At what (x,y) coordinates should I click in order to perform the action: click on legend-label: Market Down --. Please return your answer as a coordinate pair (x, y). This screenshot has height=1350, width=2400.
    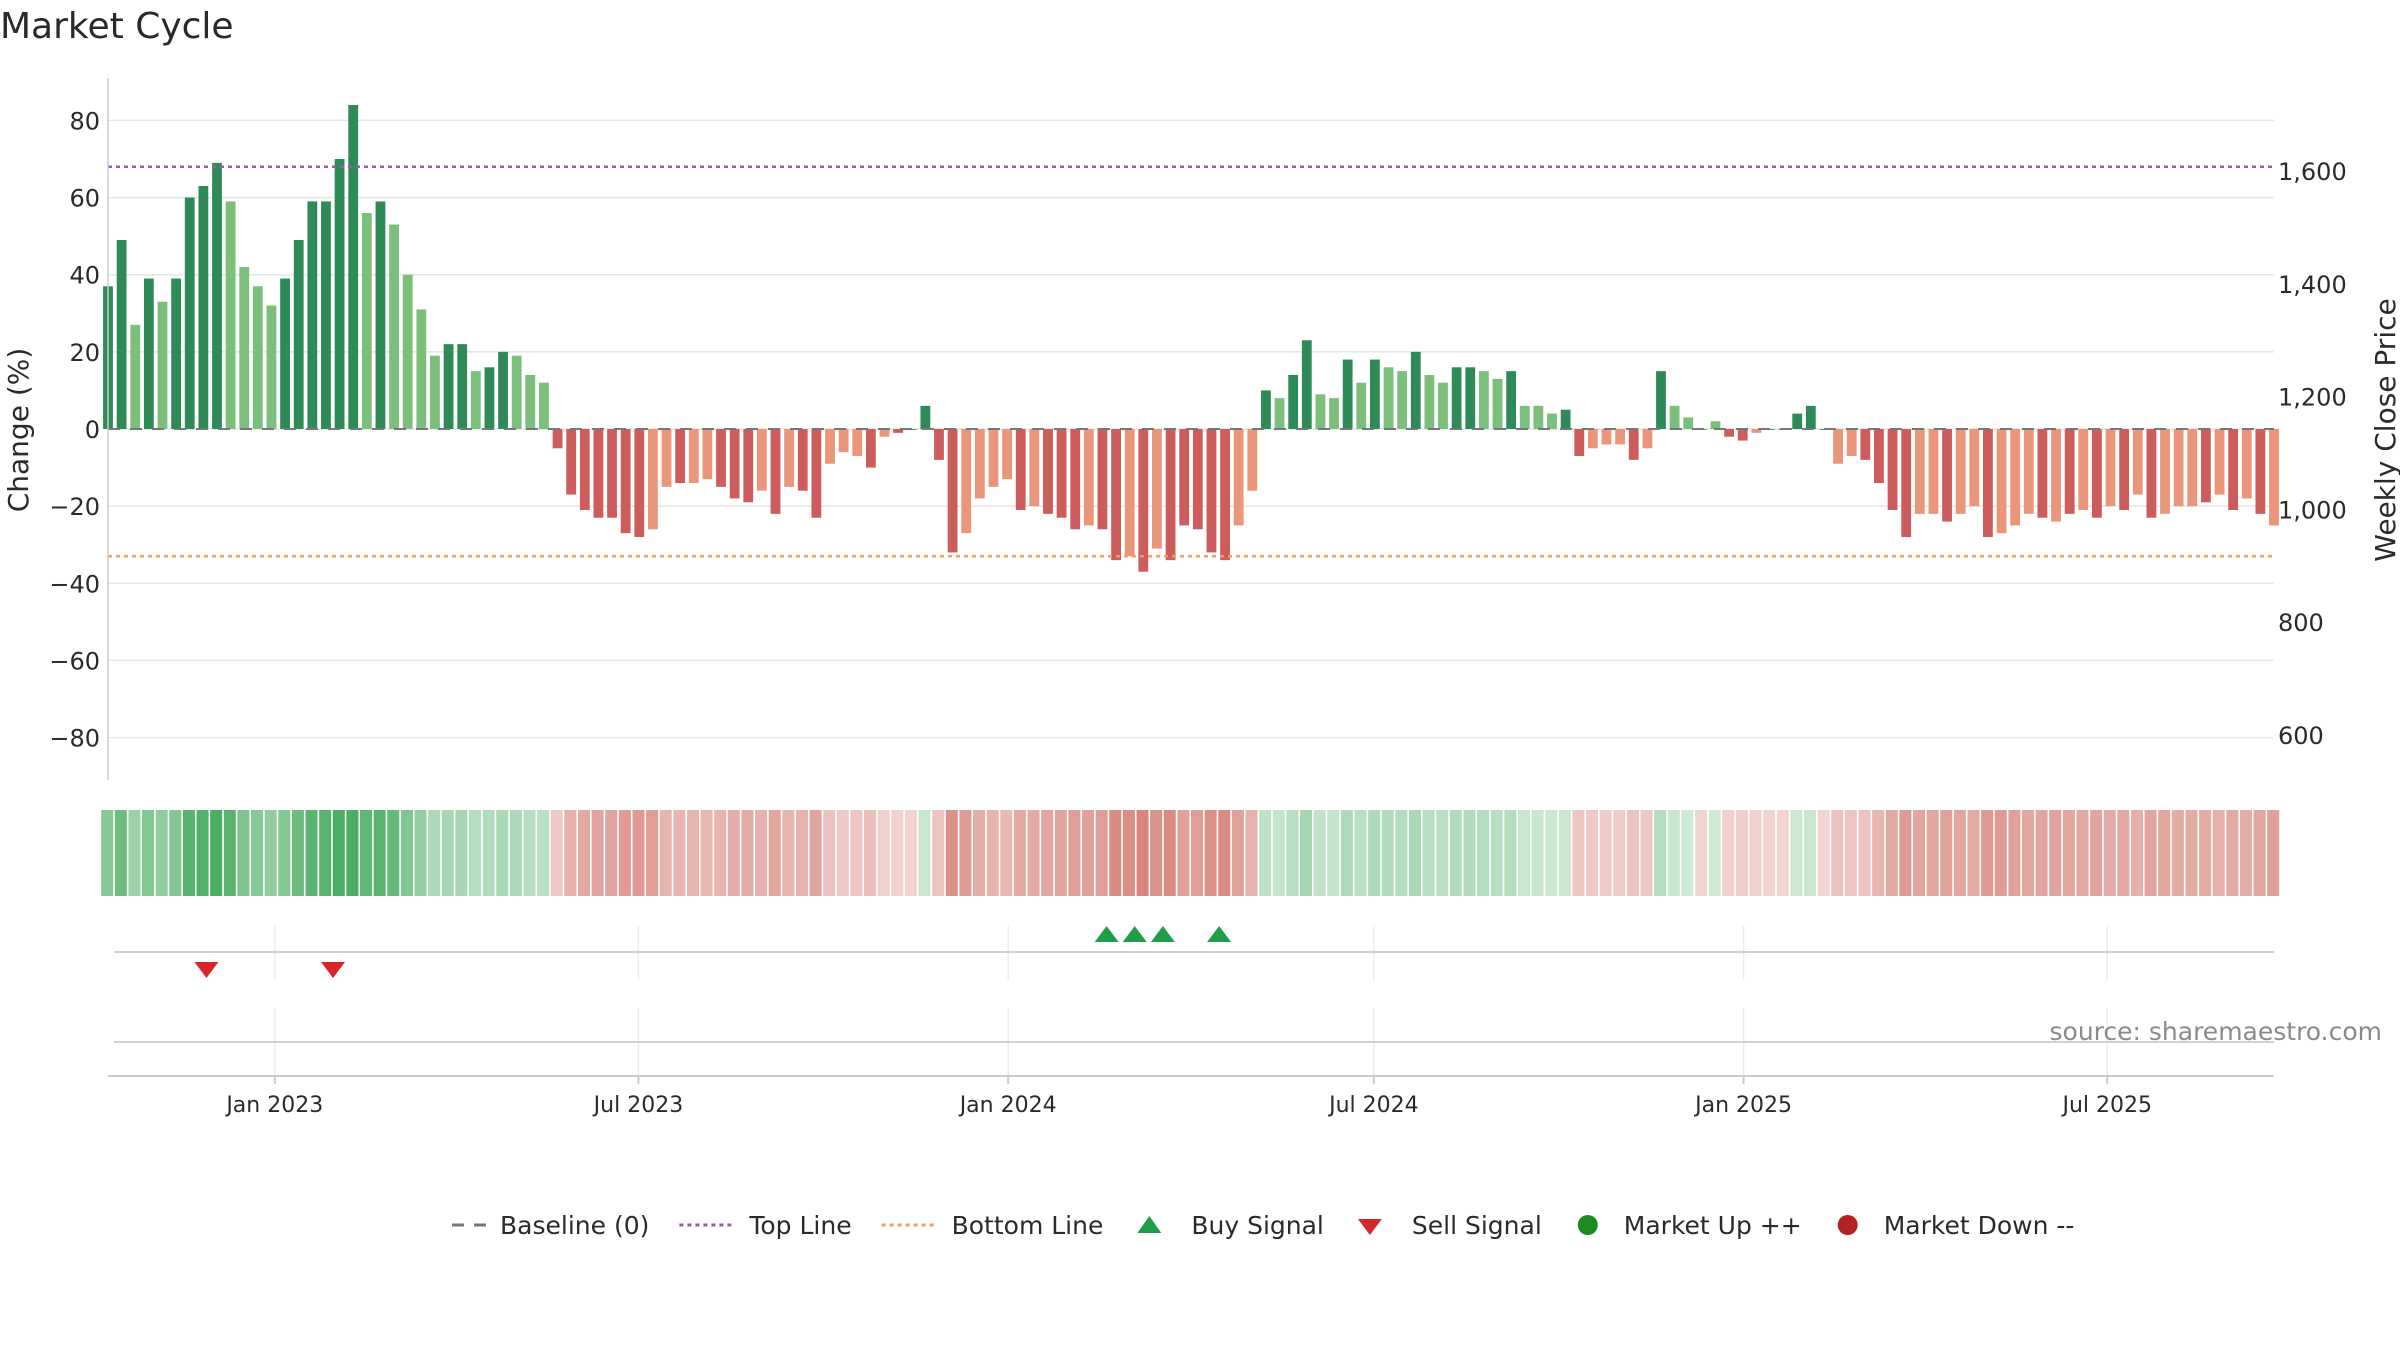
    Looking at the image, I should click on (1979, 1225).